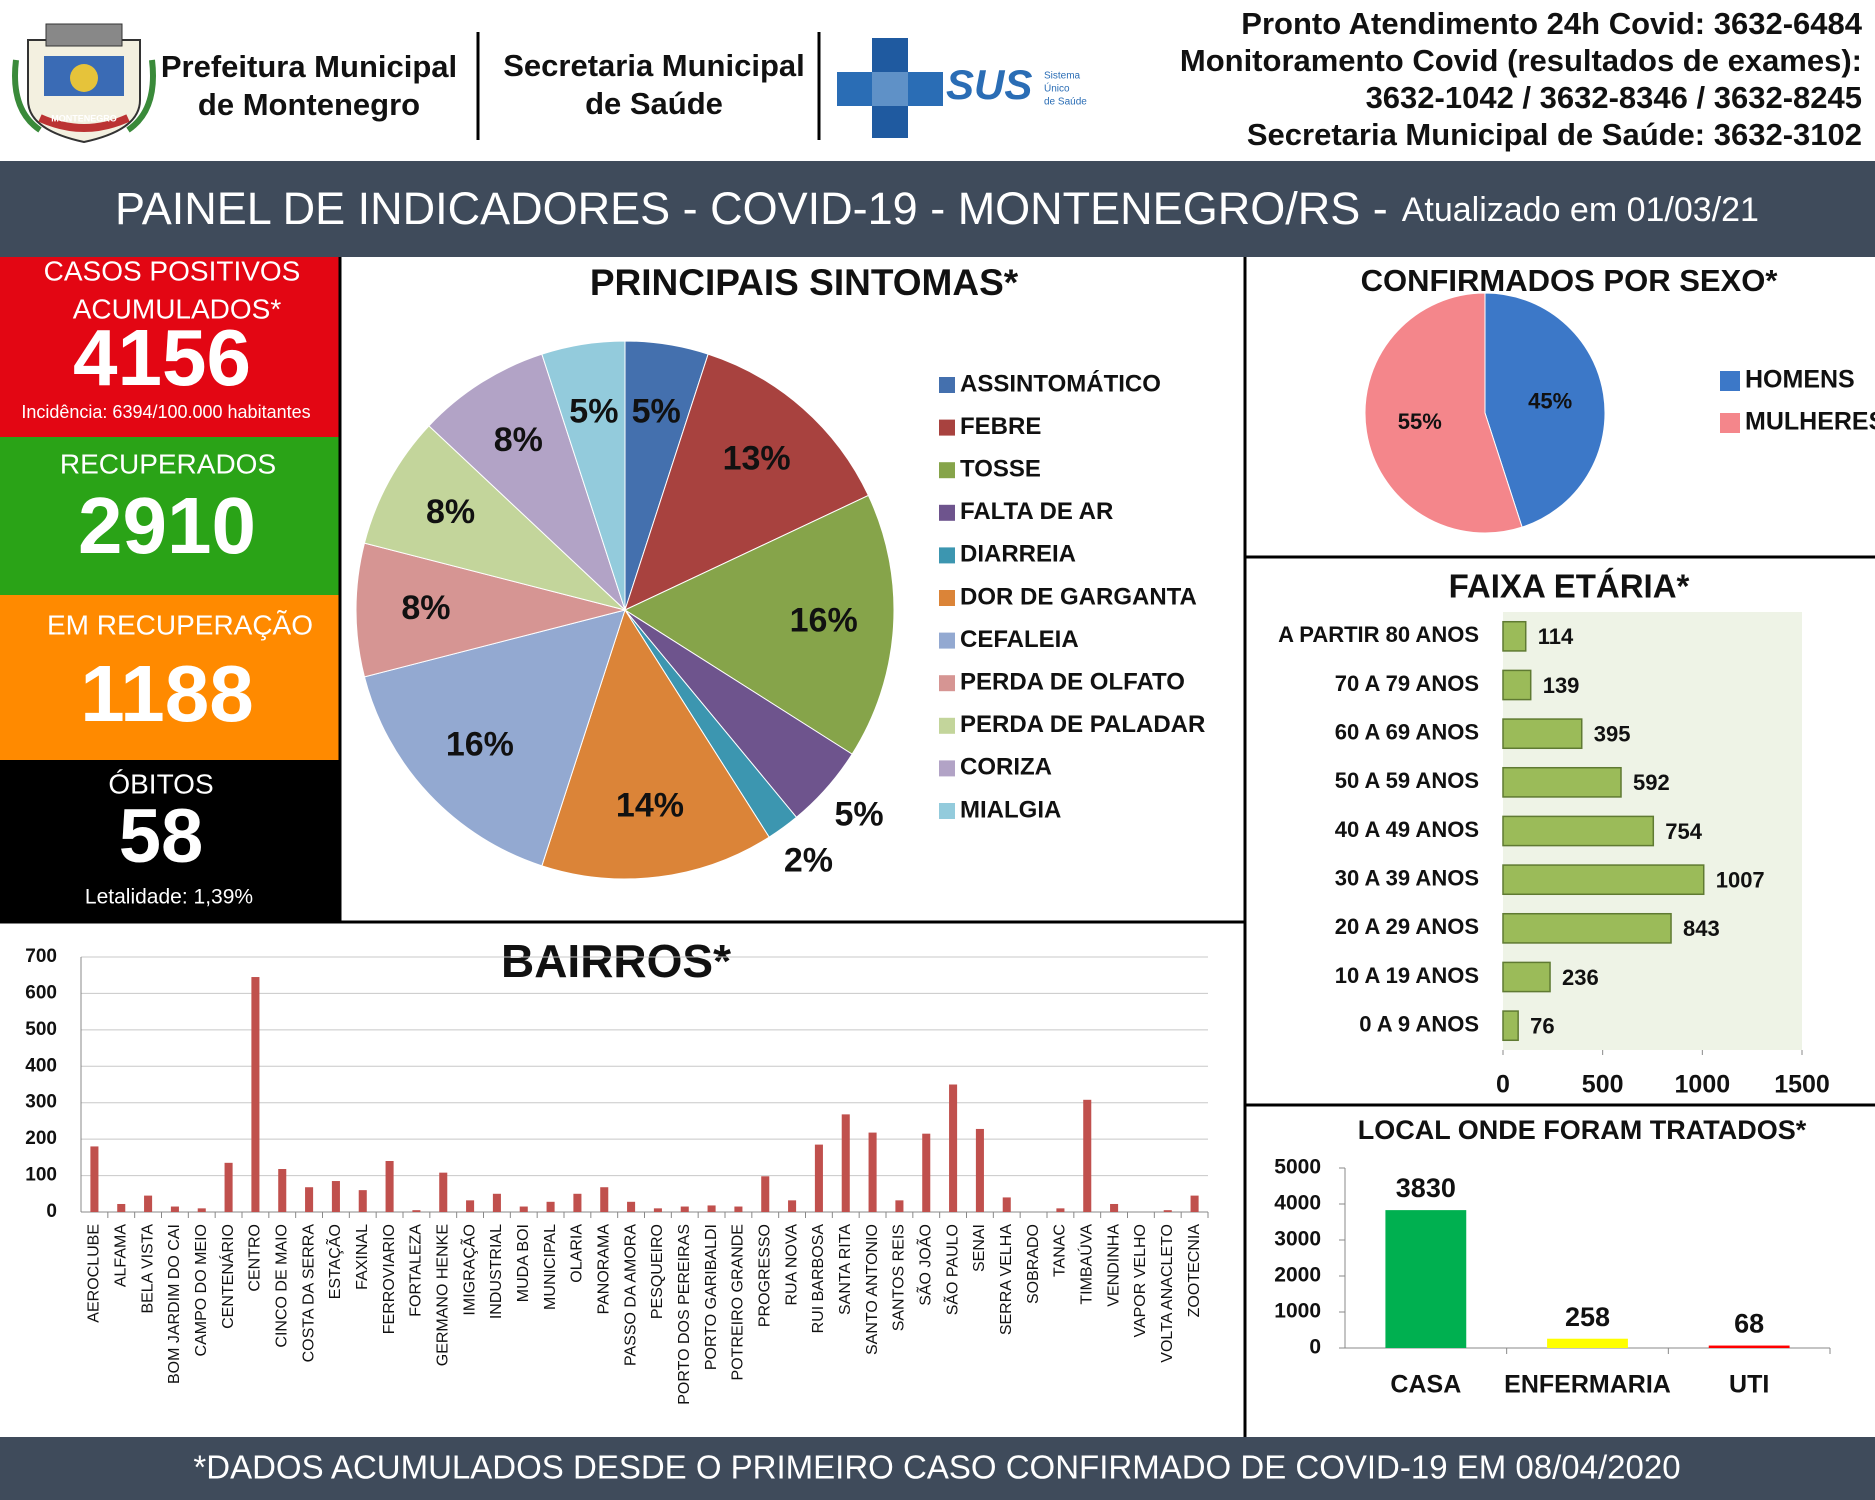 The width and height of the screenshot is (1875, 1500). I want to click on category-label: SANTOS REIS, so click(899, 1277).